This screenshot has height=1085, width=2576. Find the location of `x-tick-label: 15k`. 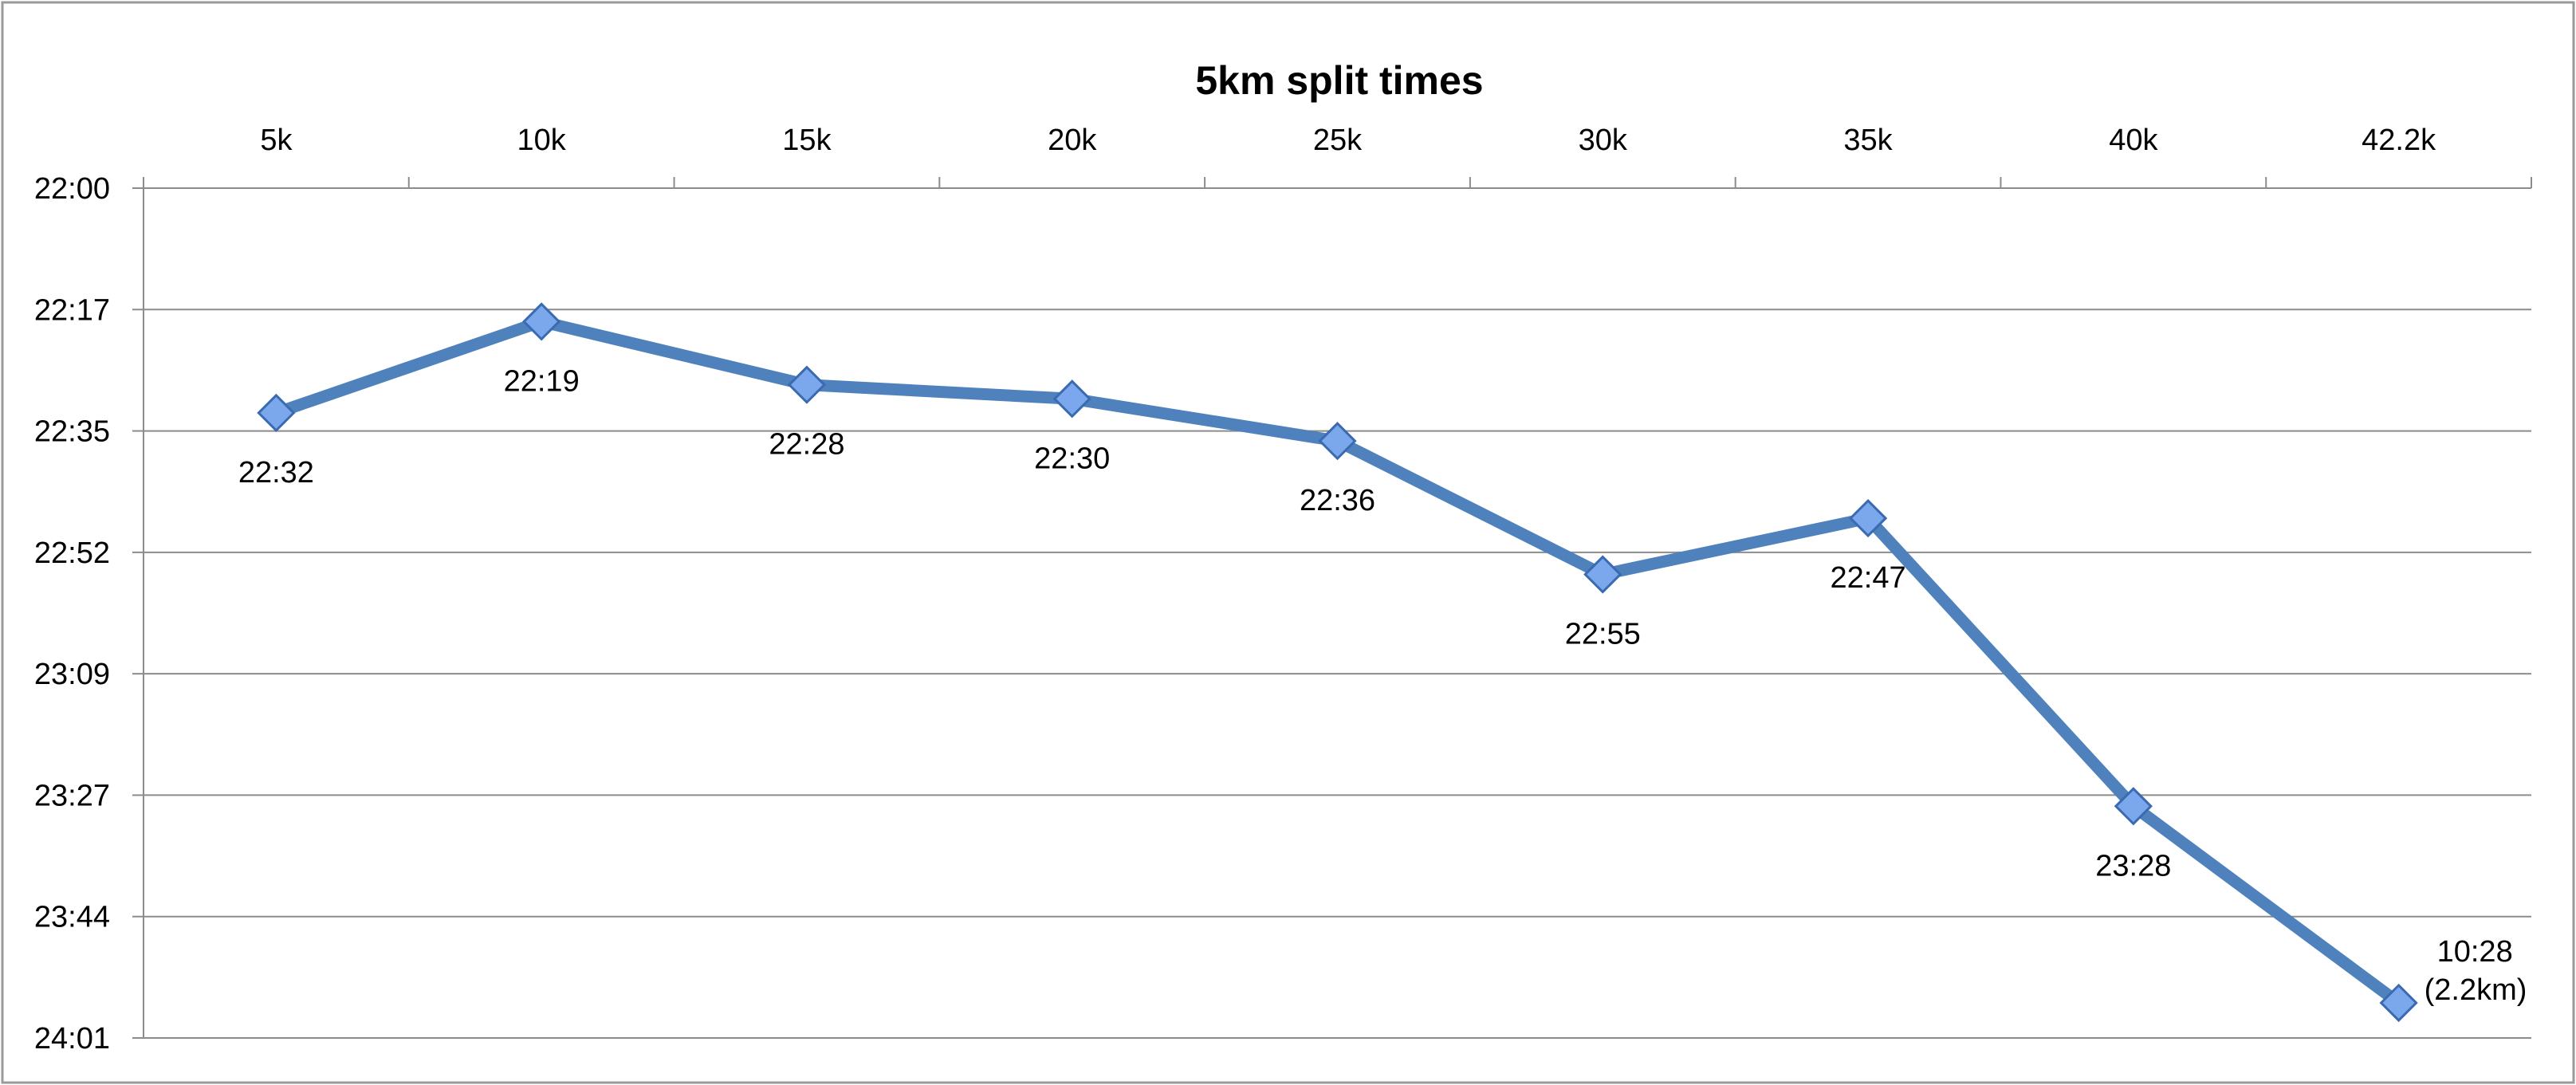

x-tick-label: 15k is located at coordinates (807, 140).